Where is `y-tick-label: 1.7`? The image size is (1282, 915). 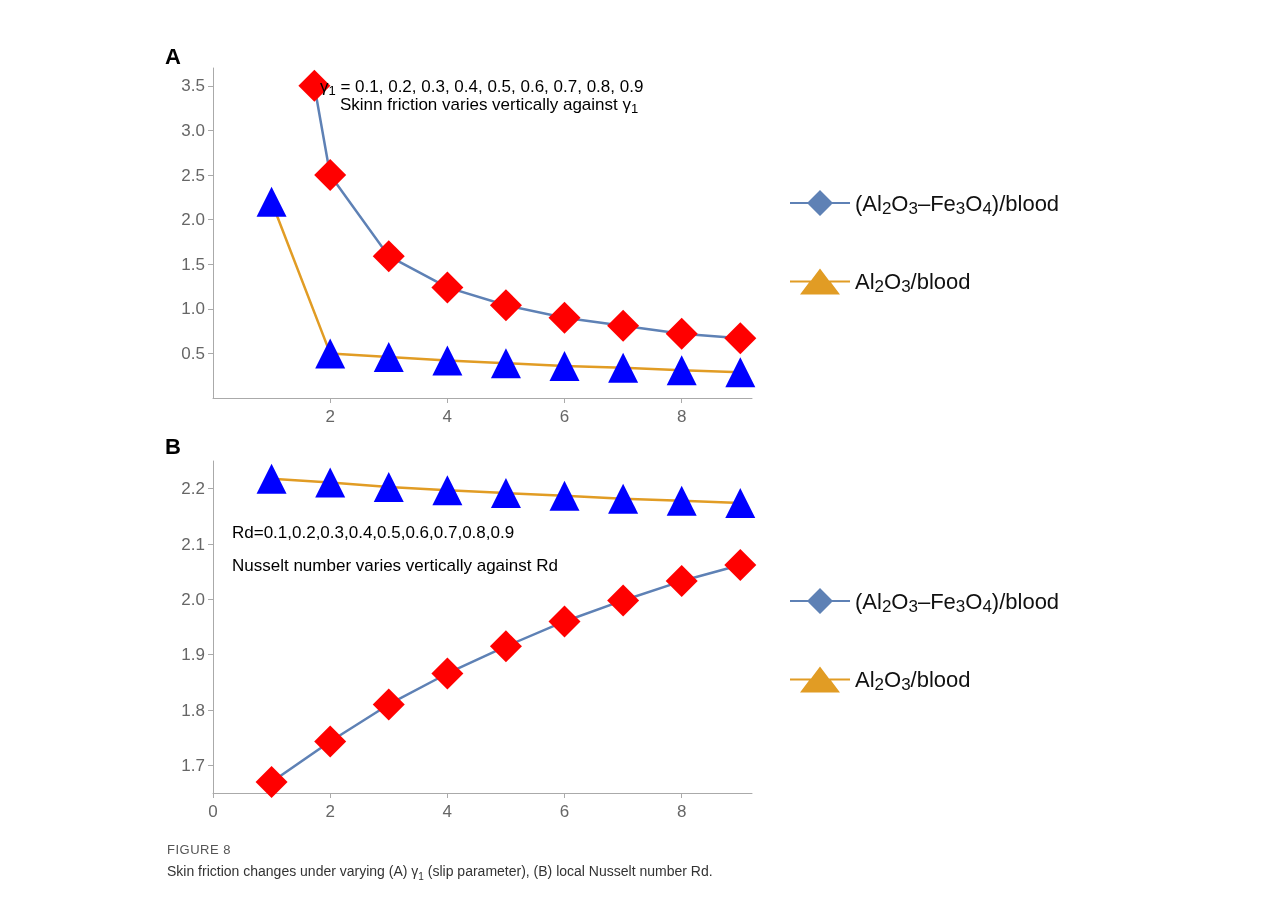 y-tick-label: 1.7 is located at coordinates (193, 765).